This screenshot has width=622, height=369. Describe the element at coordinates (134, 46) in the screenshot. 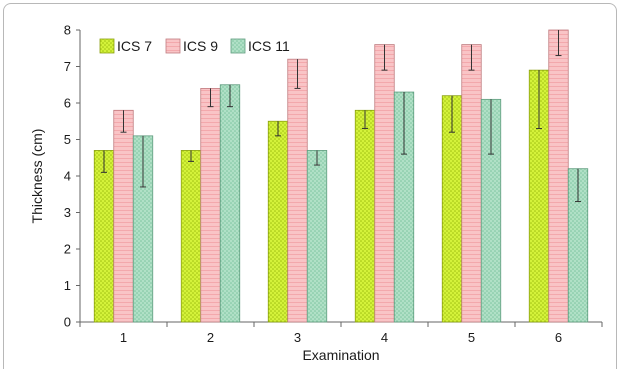

I see `legend-label-ics7: ICS 7` at that location.